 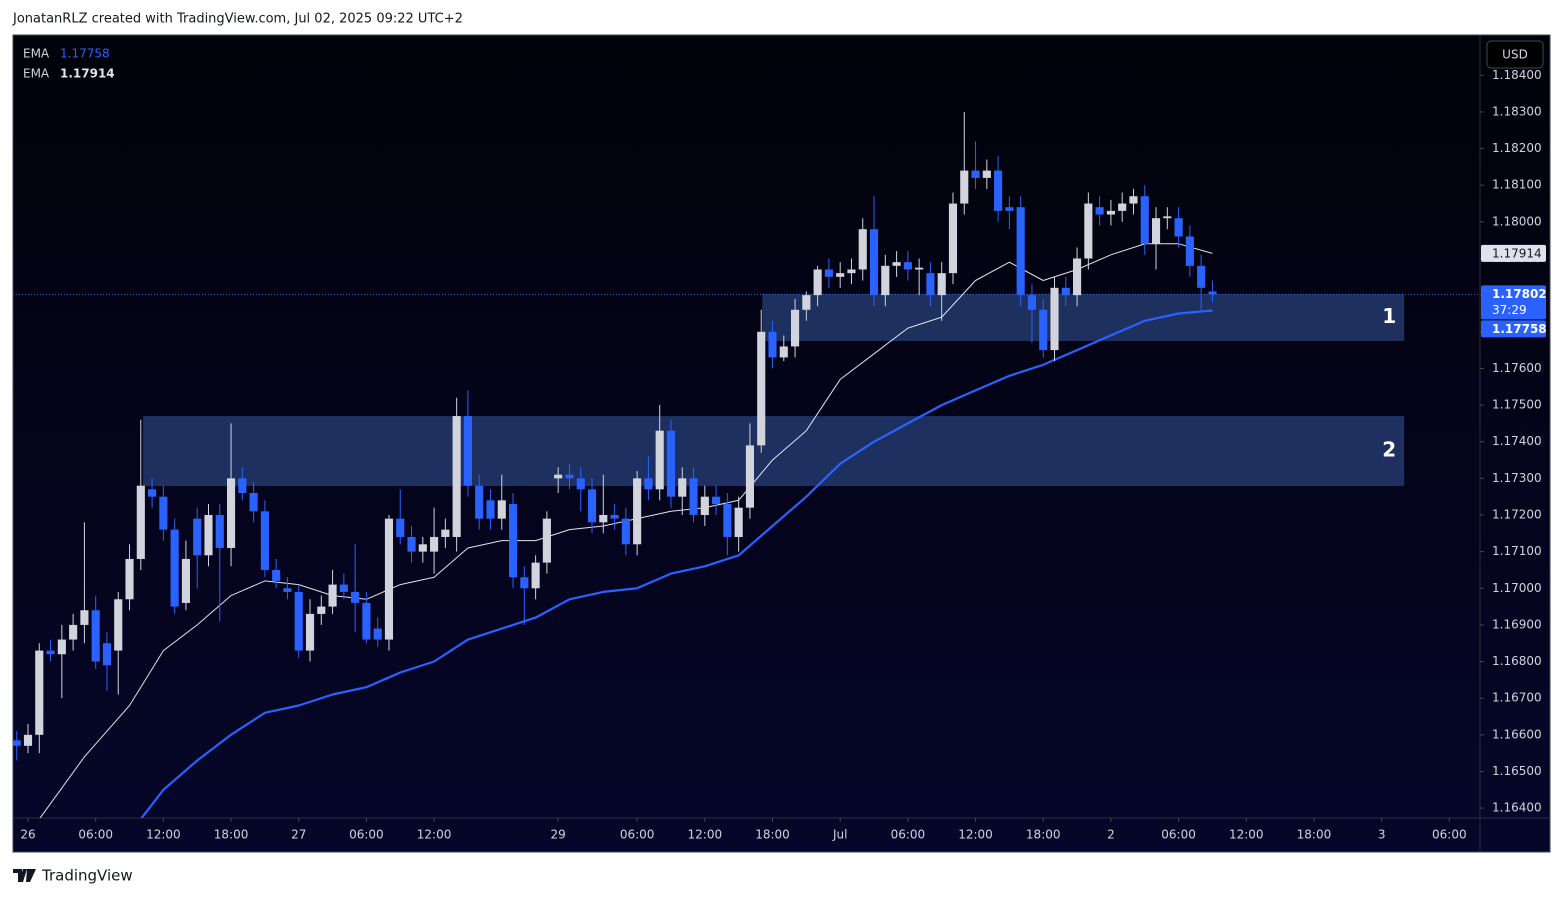 What do you see at coordinates (1519, 329) in the screenshot?
I see `ema-price-label: 1.17758` at bounding box center [1519, 329].